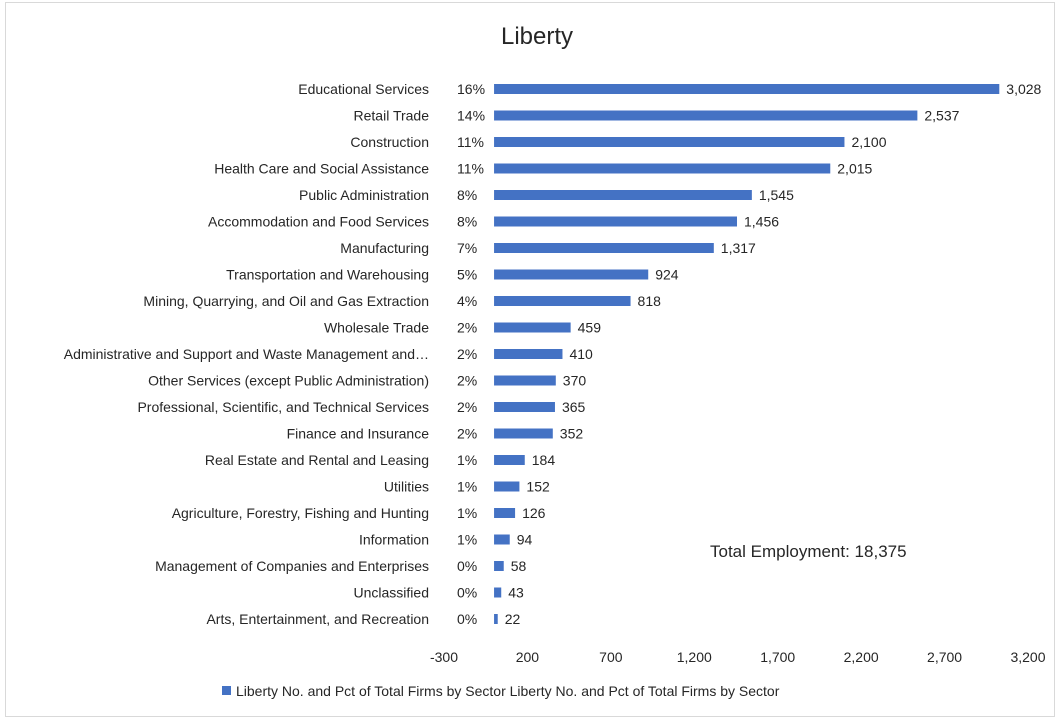  I want to click on category-label: Accommodation and Food Services, so click(318, 222).